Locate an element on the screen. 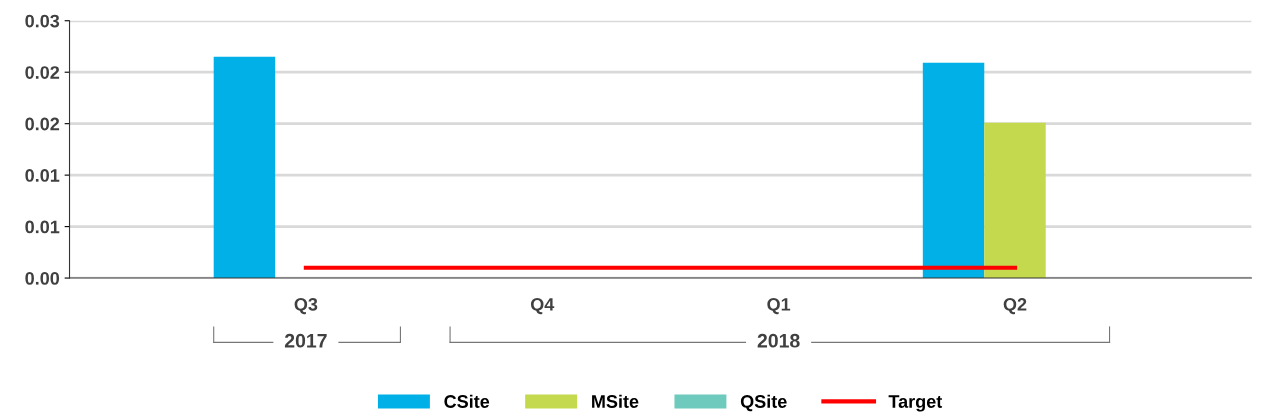 This screenshot has width=1264, height=415. text: 2018 is located at coordinates (778, 340).